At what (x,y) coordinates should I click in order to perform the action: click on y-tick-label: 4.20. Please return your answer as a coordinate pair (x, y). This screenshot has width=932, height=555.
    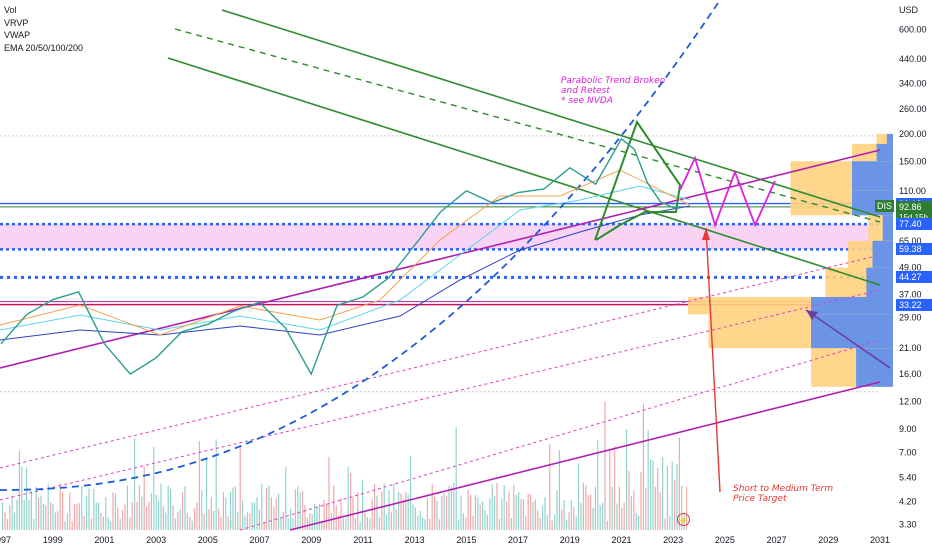
    Looking at the image, I should click on (908, 501).